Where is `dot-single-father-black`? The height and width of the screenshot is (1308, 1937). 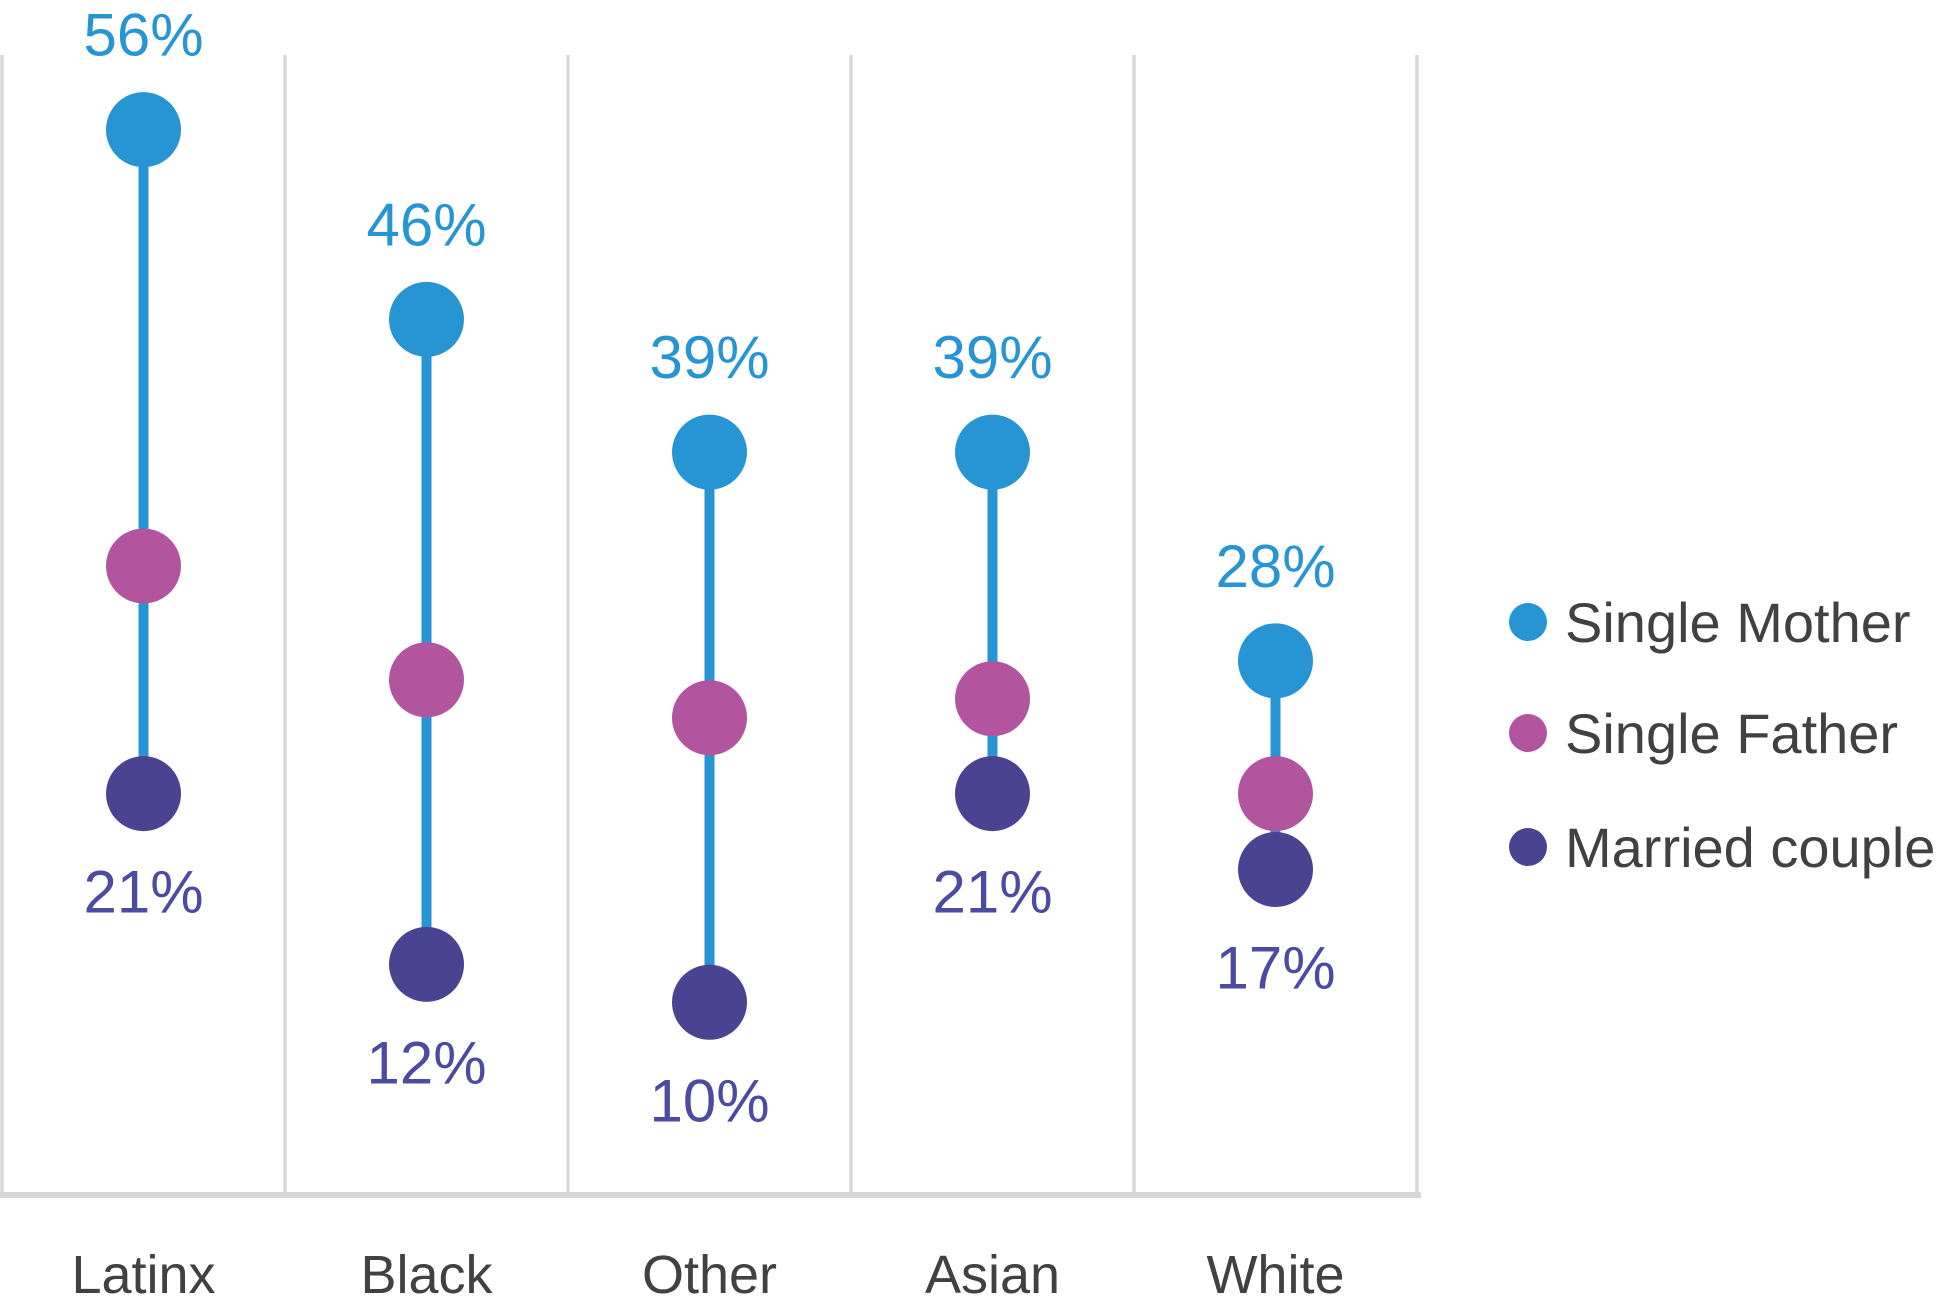
dot-single-father-black is located at coordinates (426, 680).